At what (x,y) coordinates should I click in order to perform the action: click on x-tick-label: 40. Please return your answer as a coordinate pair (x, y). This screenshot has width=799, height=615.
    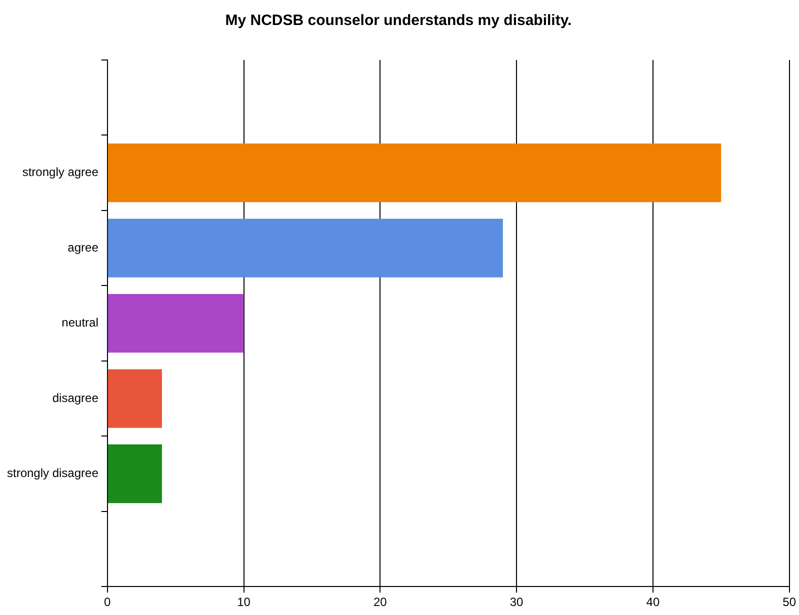
    Looking at the image, I should click on (653, 602).